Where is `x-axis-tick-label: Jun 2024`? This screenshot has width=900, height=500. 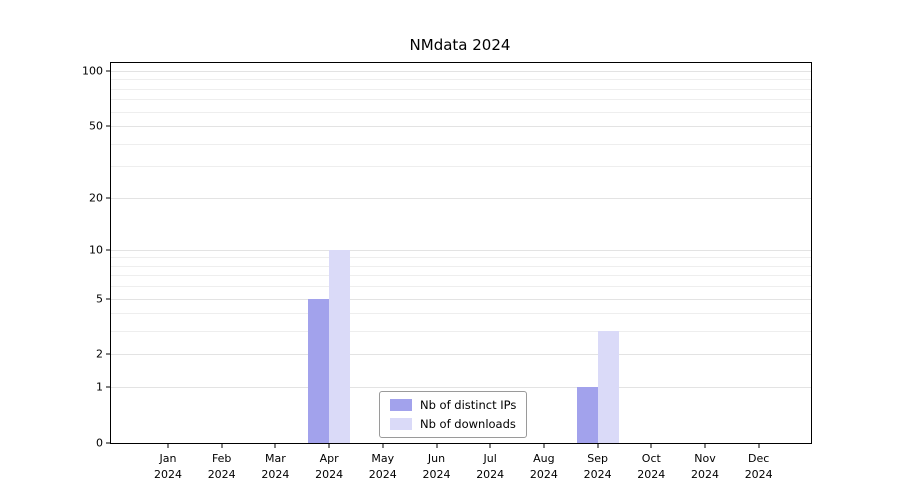 x-axis-tick-label: Jun 2024 is located at coordinates (437, 467).